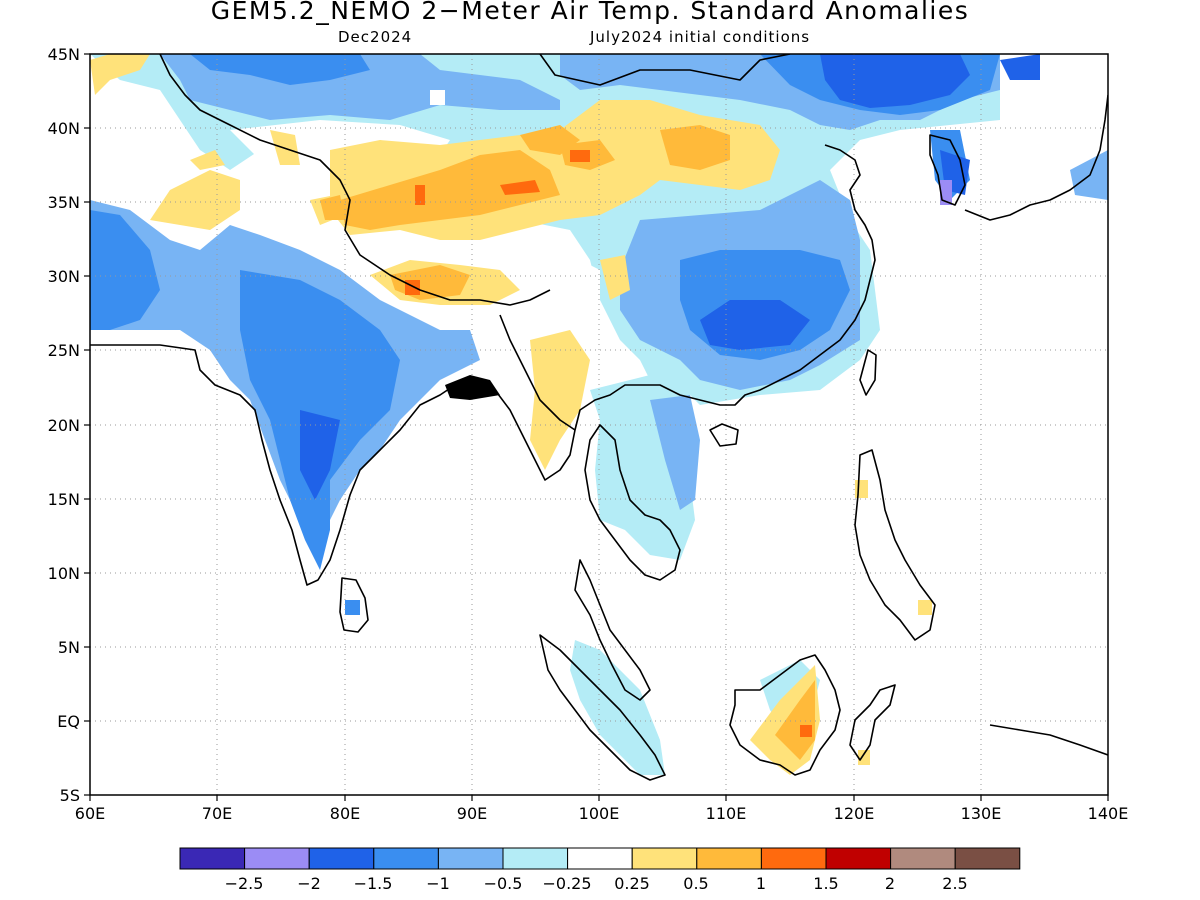  I want to click on ganges-delta, so click(472, 387).